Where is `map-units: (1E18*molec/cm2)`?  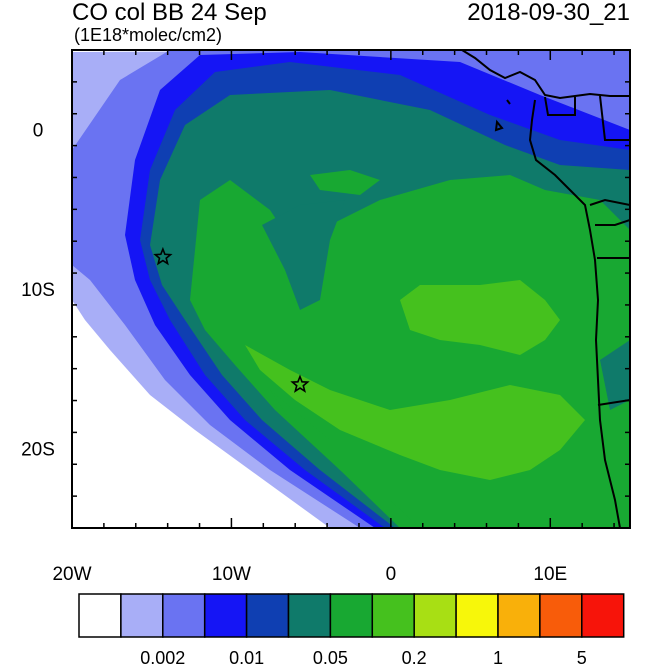
map-units: (1E18*molec/cm2) is located at coordinates (148, 35).